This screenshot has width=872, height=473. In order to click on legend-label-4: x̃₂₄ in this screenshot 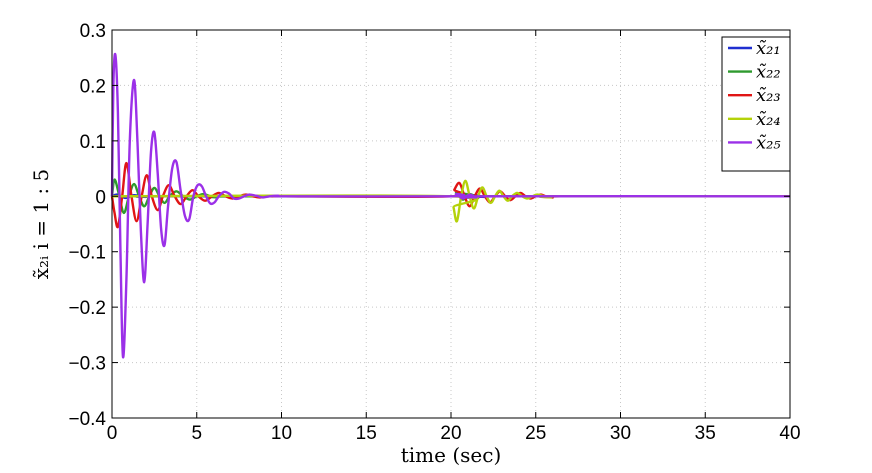, I will do `click(768, 119)`.